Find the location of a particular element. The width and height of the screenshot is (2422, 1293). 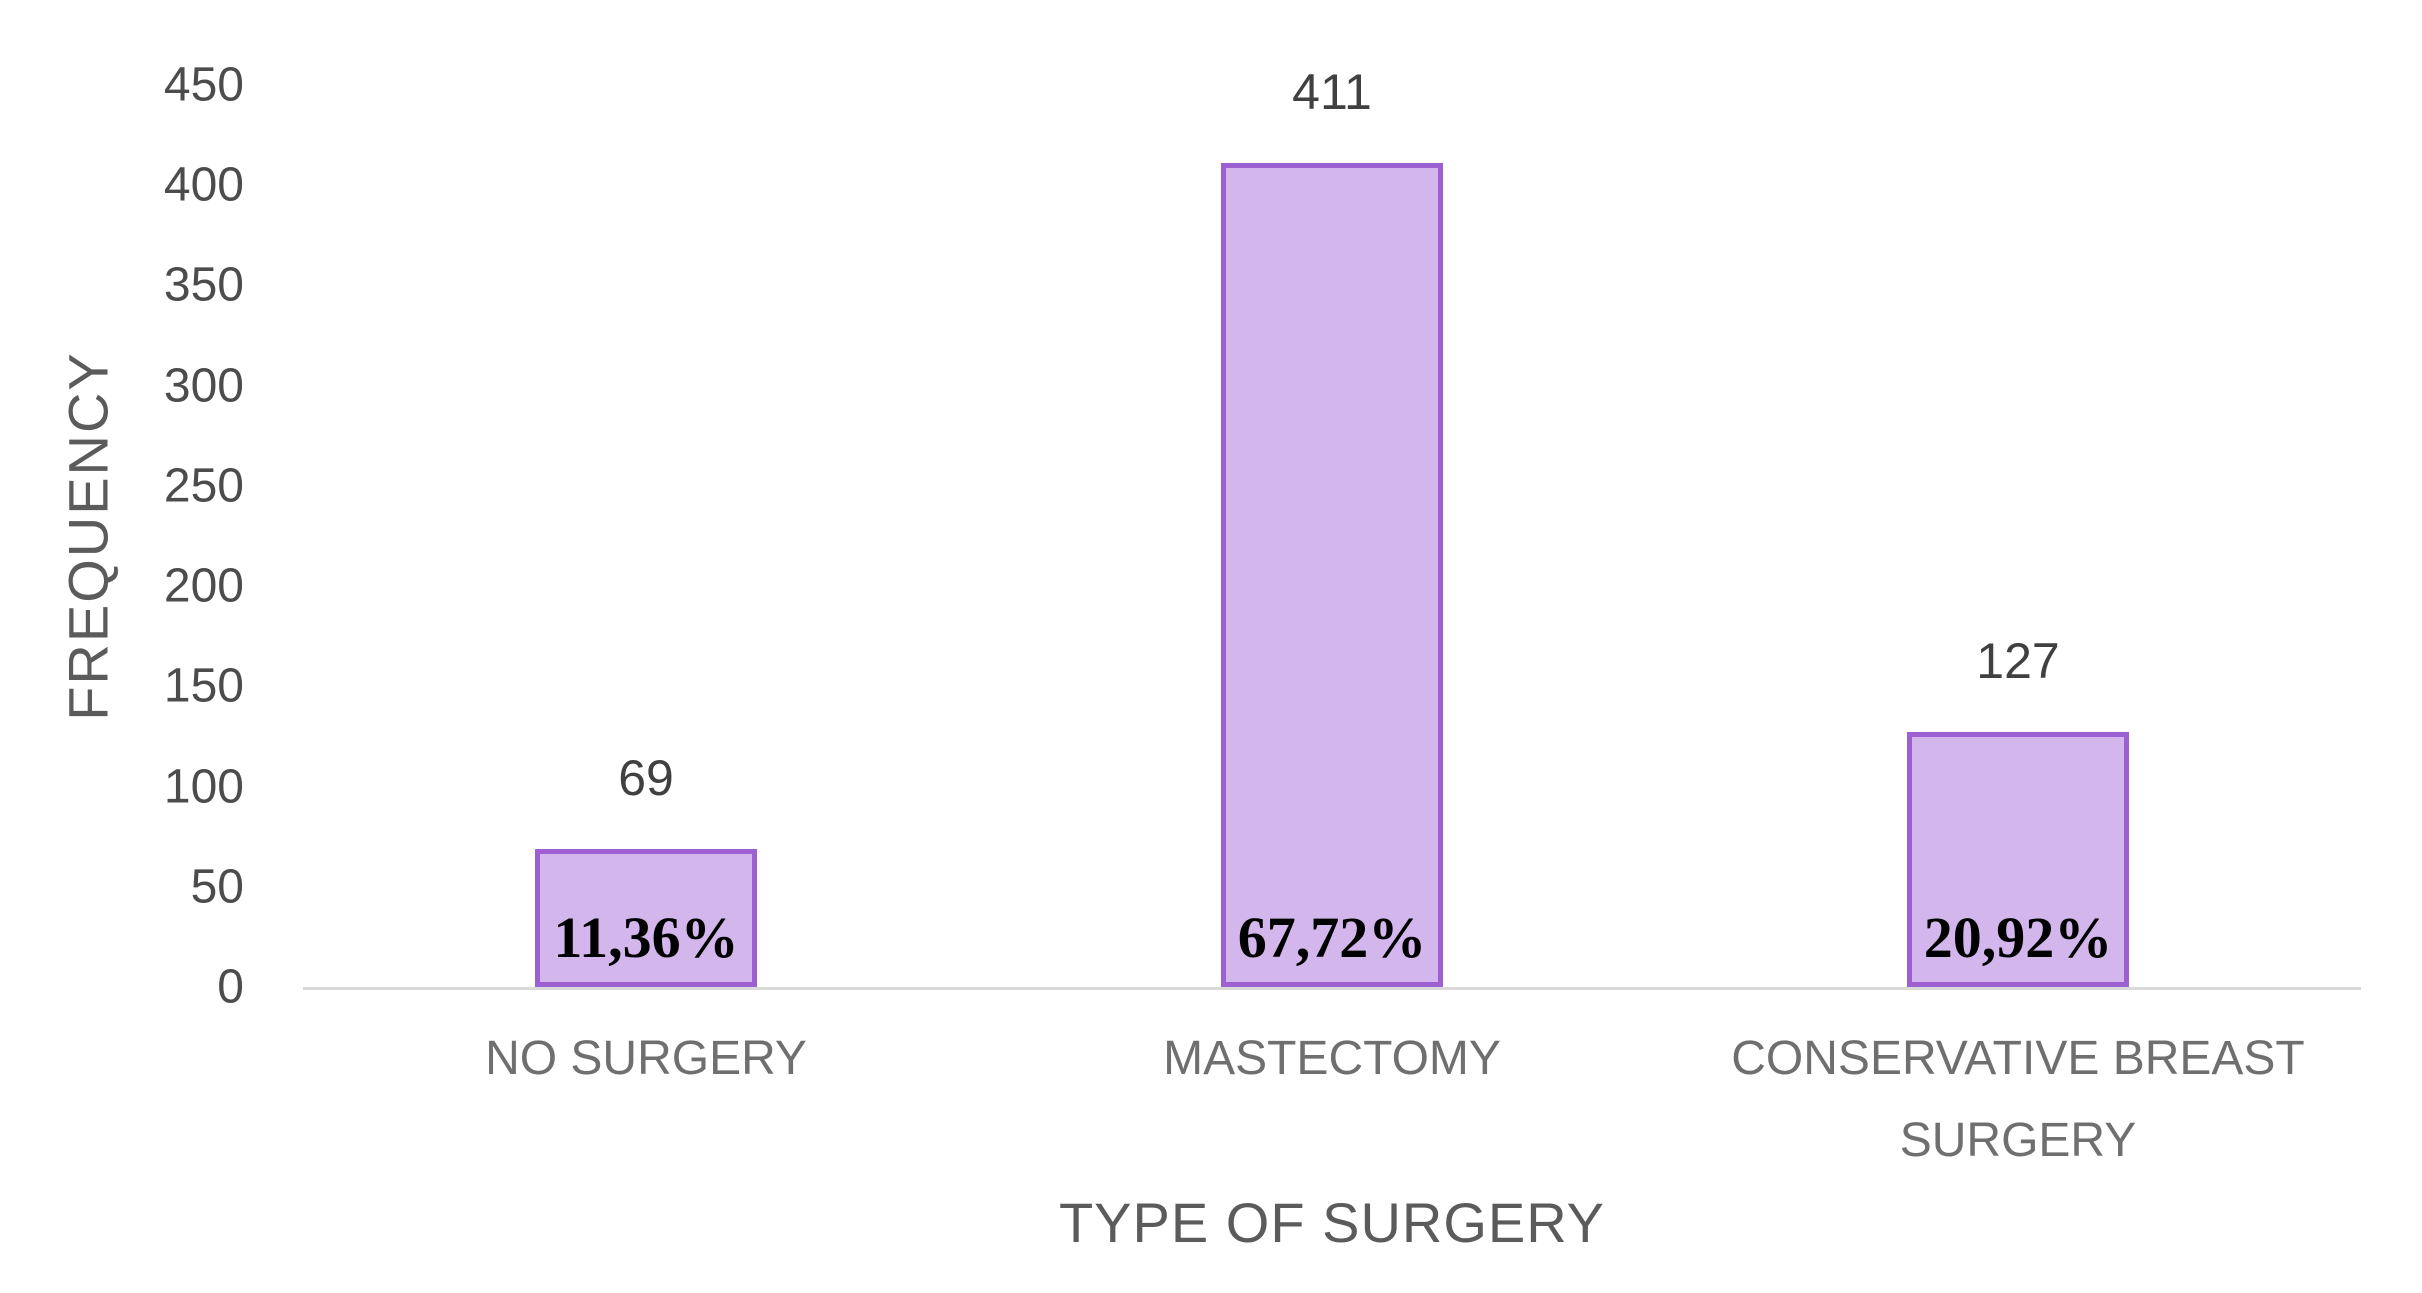

bar-percentage-label: 11,36% is located at coordinates (646, 937).